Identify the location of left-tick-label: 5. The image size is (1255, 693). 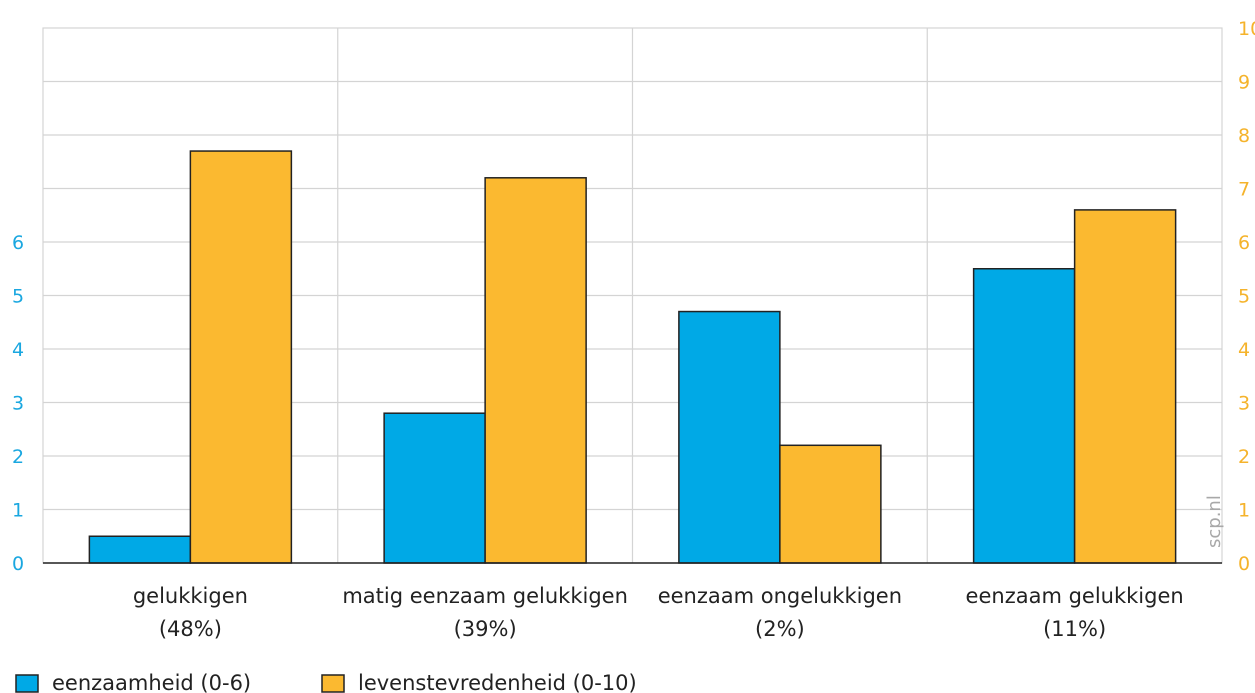
(18, 297).